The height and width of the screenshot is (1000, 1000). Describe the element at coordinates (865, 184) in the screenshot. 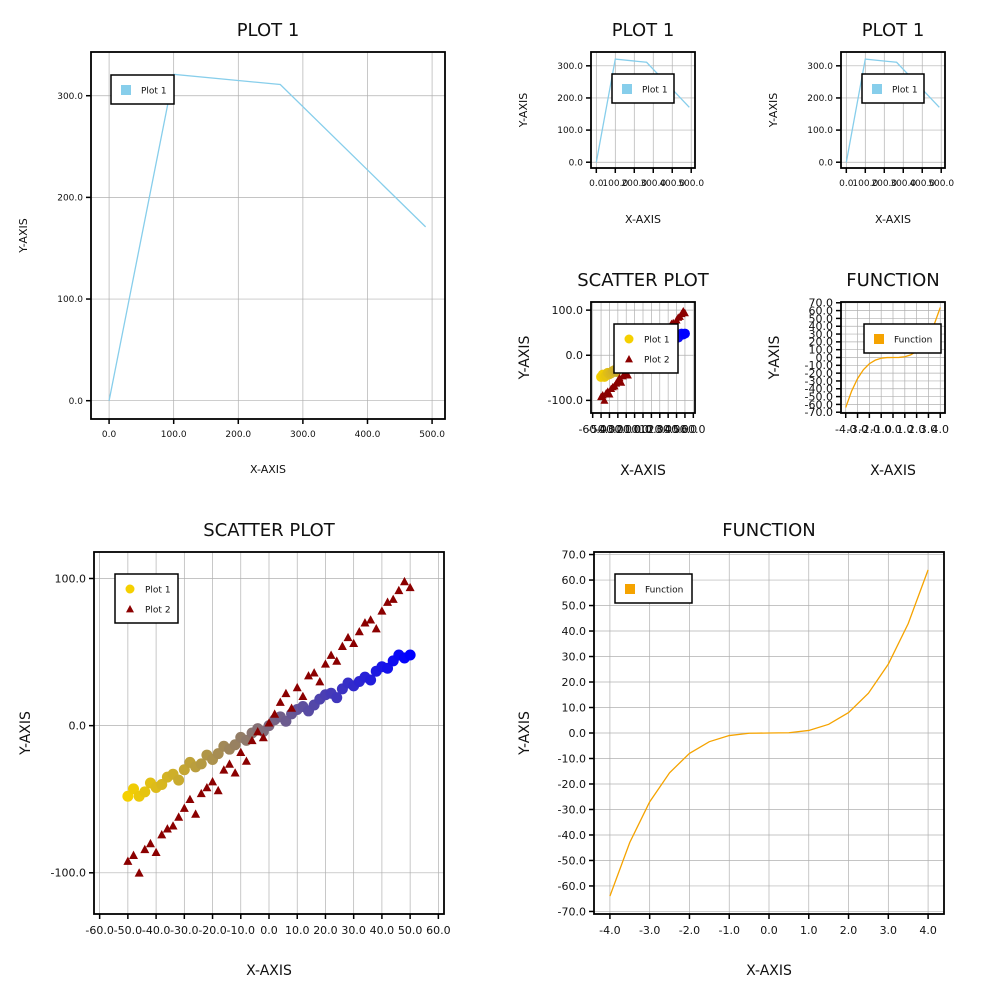

I see `x-tick-label: 100.0` at that location.